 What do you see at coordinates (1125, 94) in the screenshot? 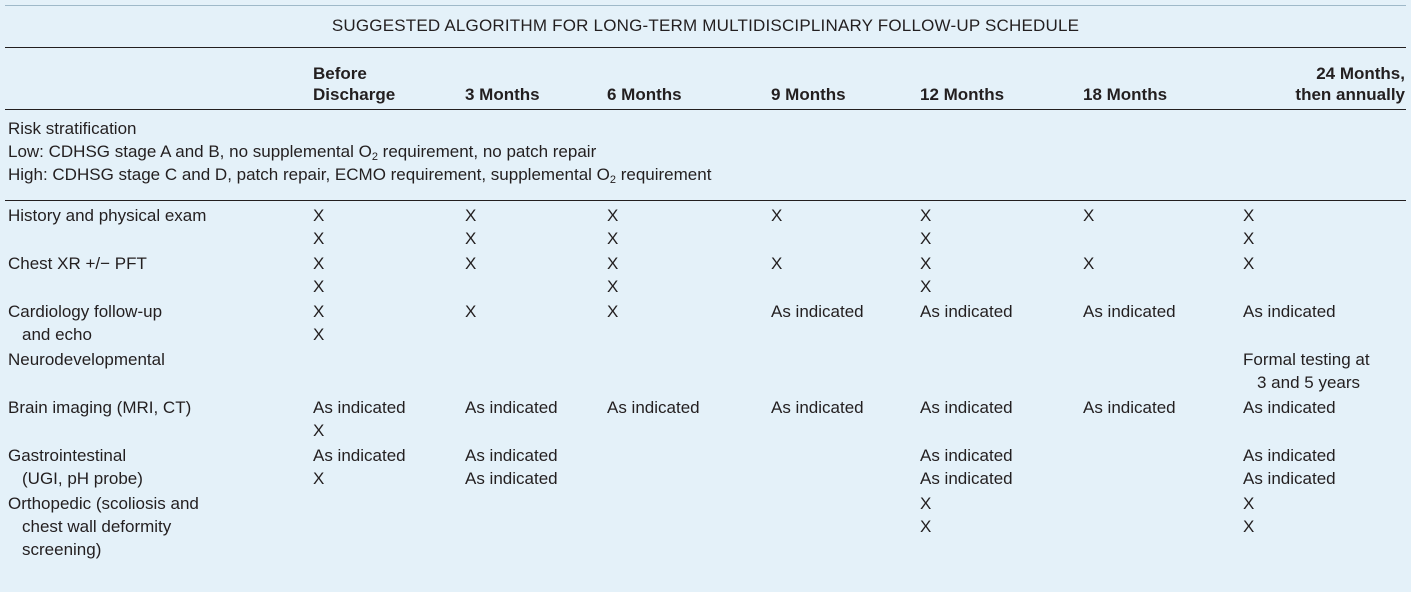
I see `column-header-18-months: 18 Months` at bounding box center [1125, 94].